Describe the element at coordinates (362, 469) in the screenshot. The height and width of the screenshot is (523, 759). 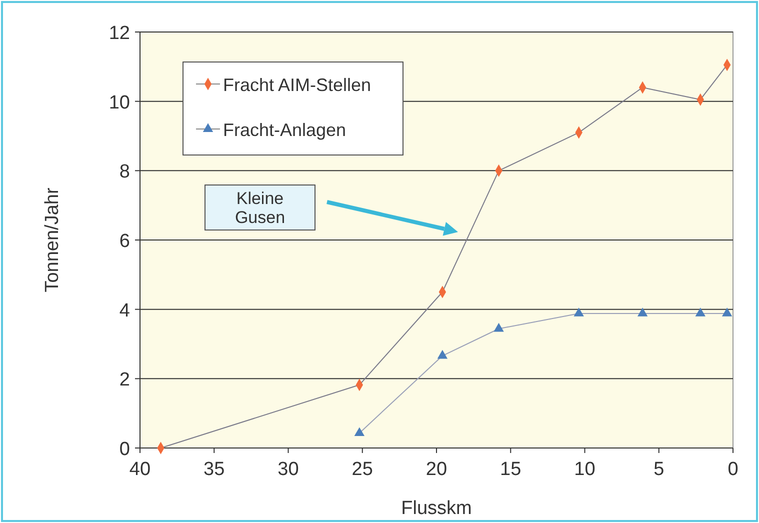
I see `x-tick-label: 25` at that location.